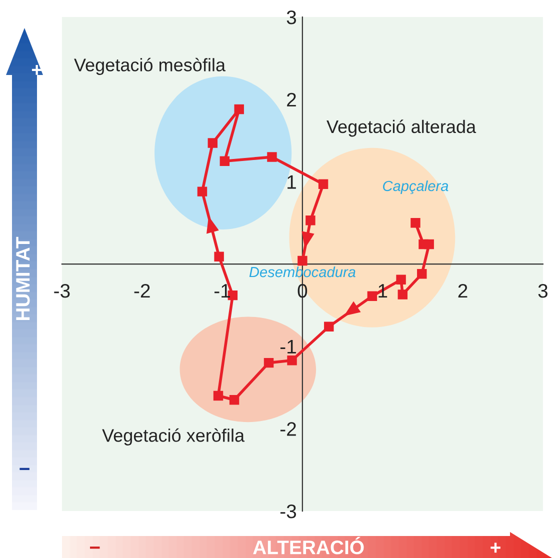  I want to click on y-tick-label: -2, so click(288, 429).